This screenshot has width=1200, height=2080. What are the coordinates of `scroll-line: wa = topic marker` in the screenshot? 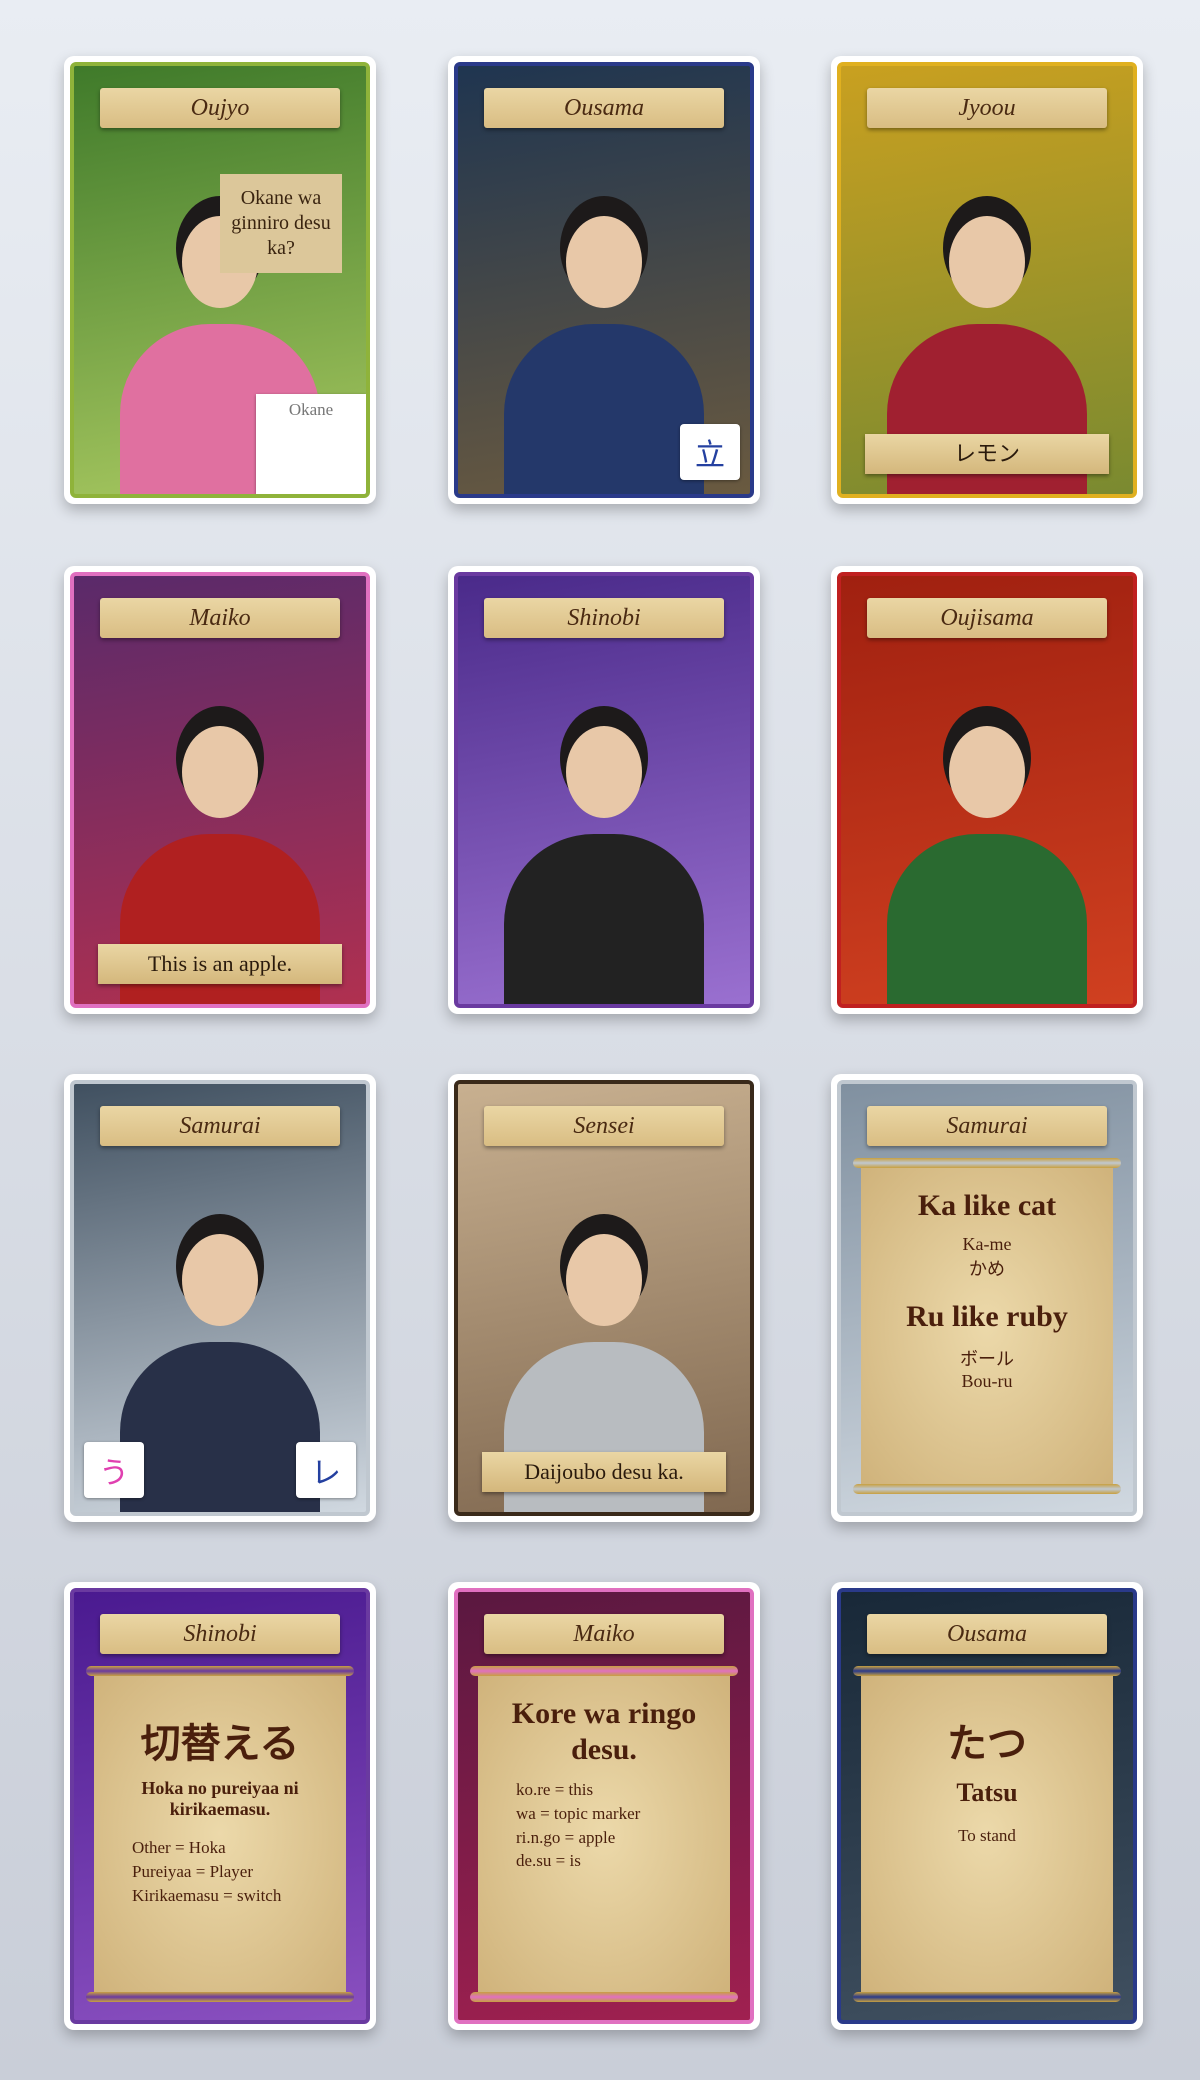 It's located at (578, 1813).